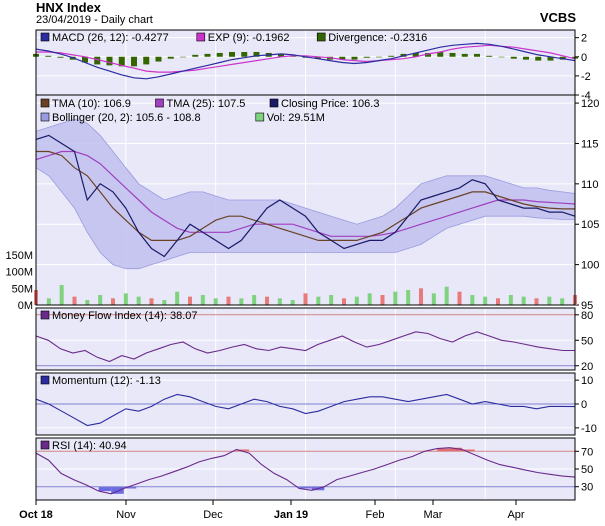  I want to click on brand-label: VCBS, so click(557, 17).